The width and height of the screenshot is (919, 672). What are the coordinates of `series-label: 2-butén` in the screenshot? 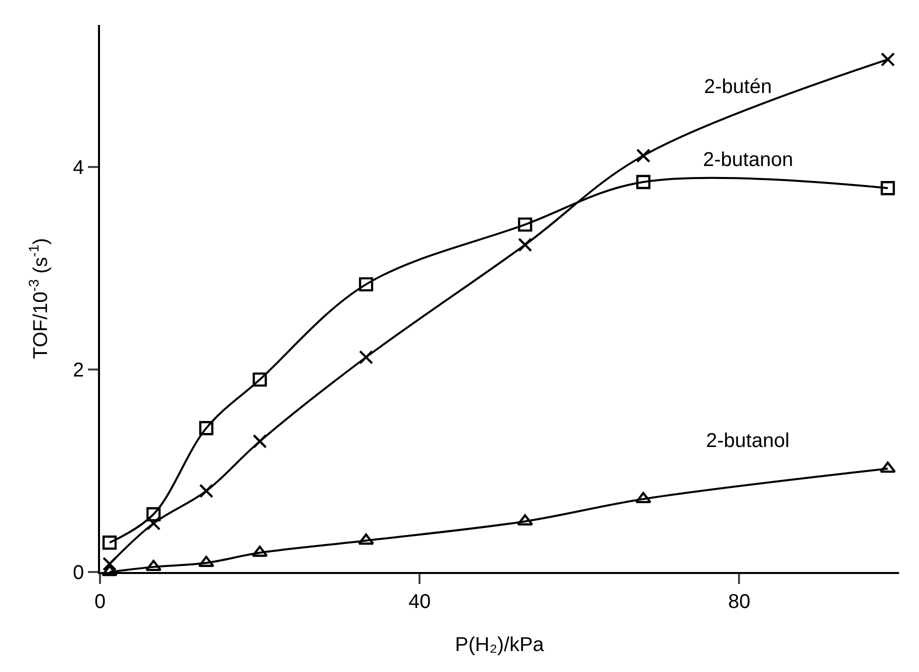 It's located at (738, 87).